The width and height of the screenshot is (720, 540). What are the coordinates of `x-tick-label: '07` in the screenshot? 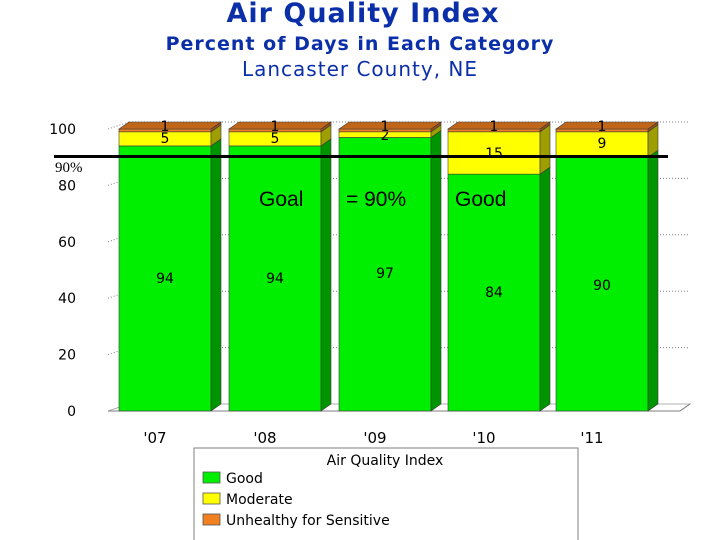 It's located at (154, 438).